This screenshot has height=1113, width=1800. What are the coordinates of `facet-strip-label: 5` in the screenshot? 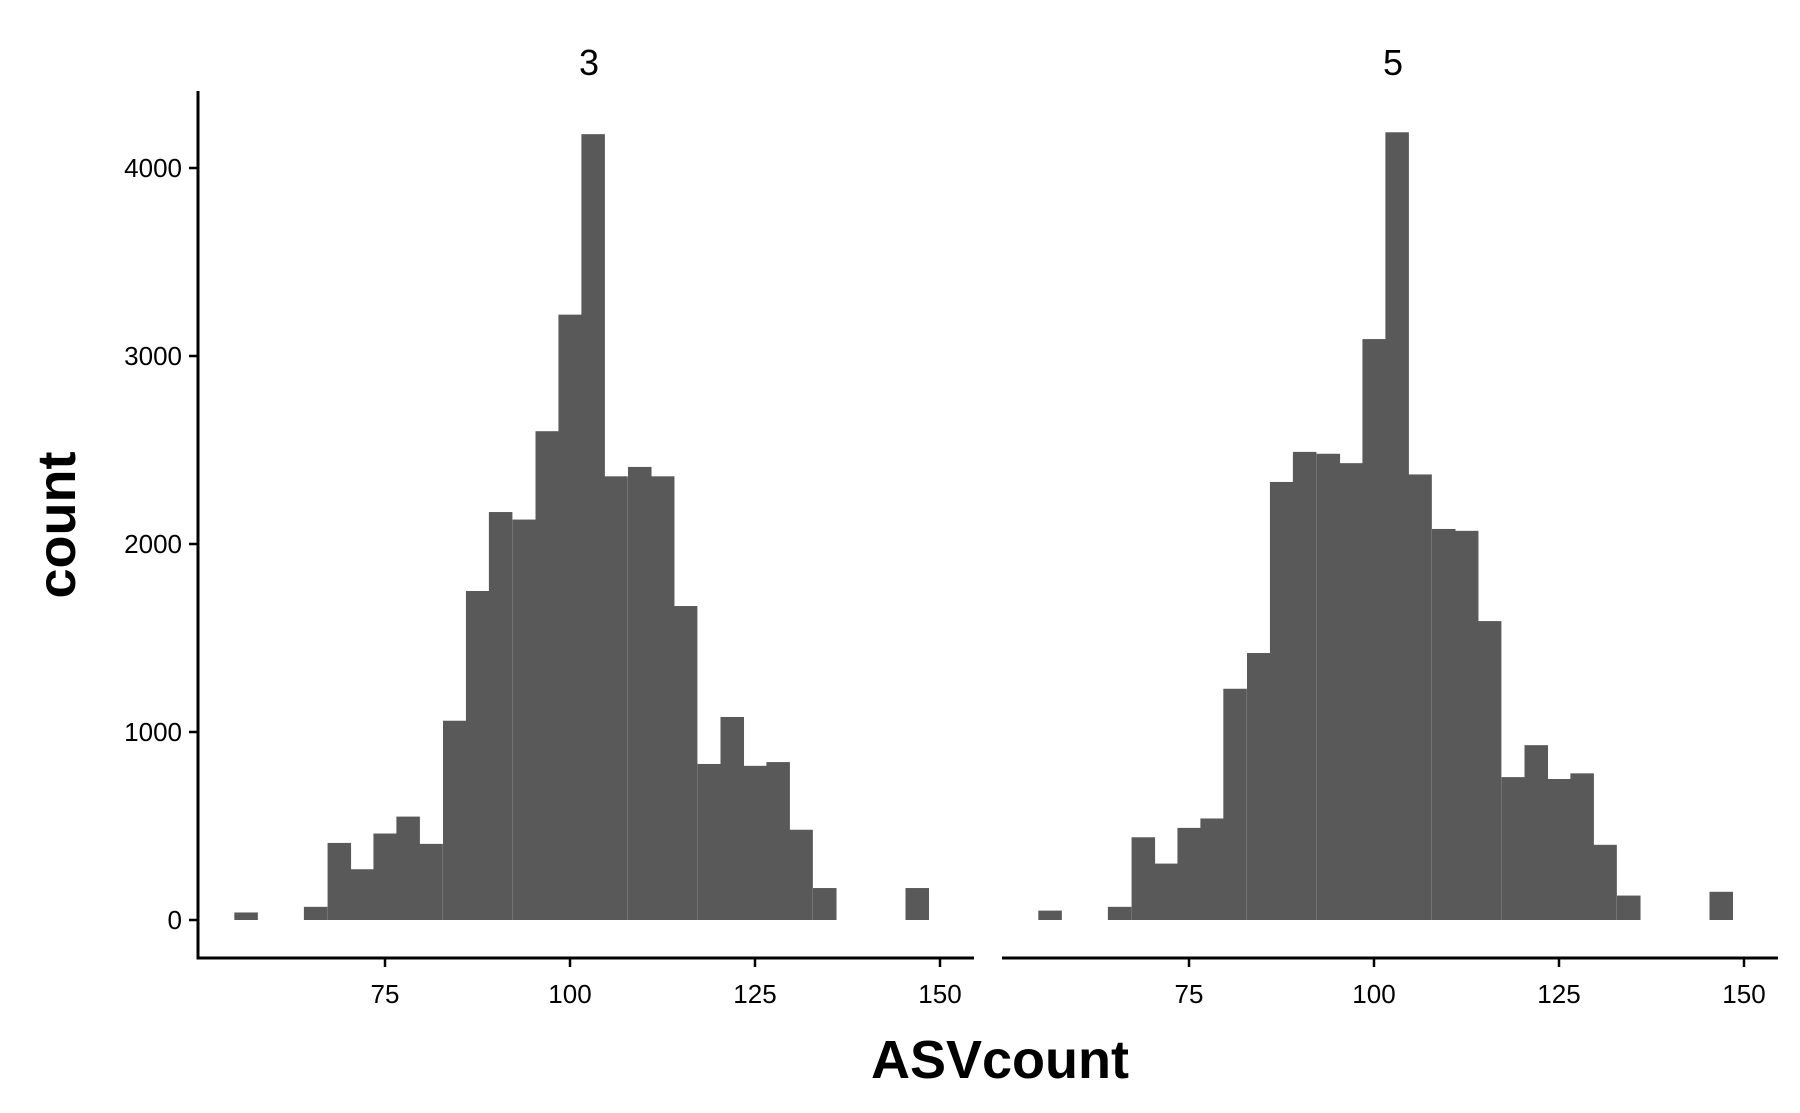 It's located at (1393, 62).